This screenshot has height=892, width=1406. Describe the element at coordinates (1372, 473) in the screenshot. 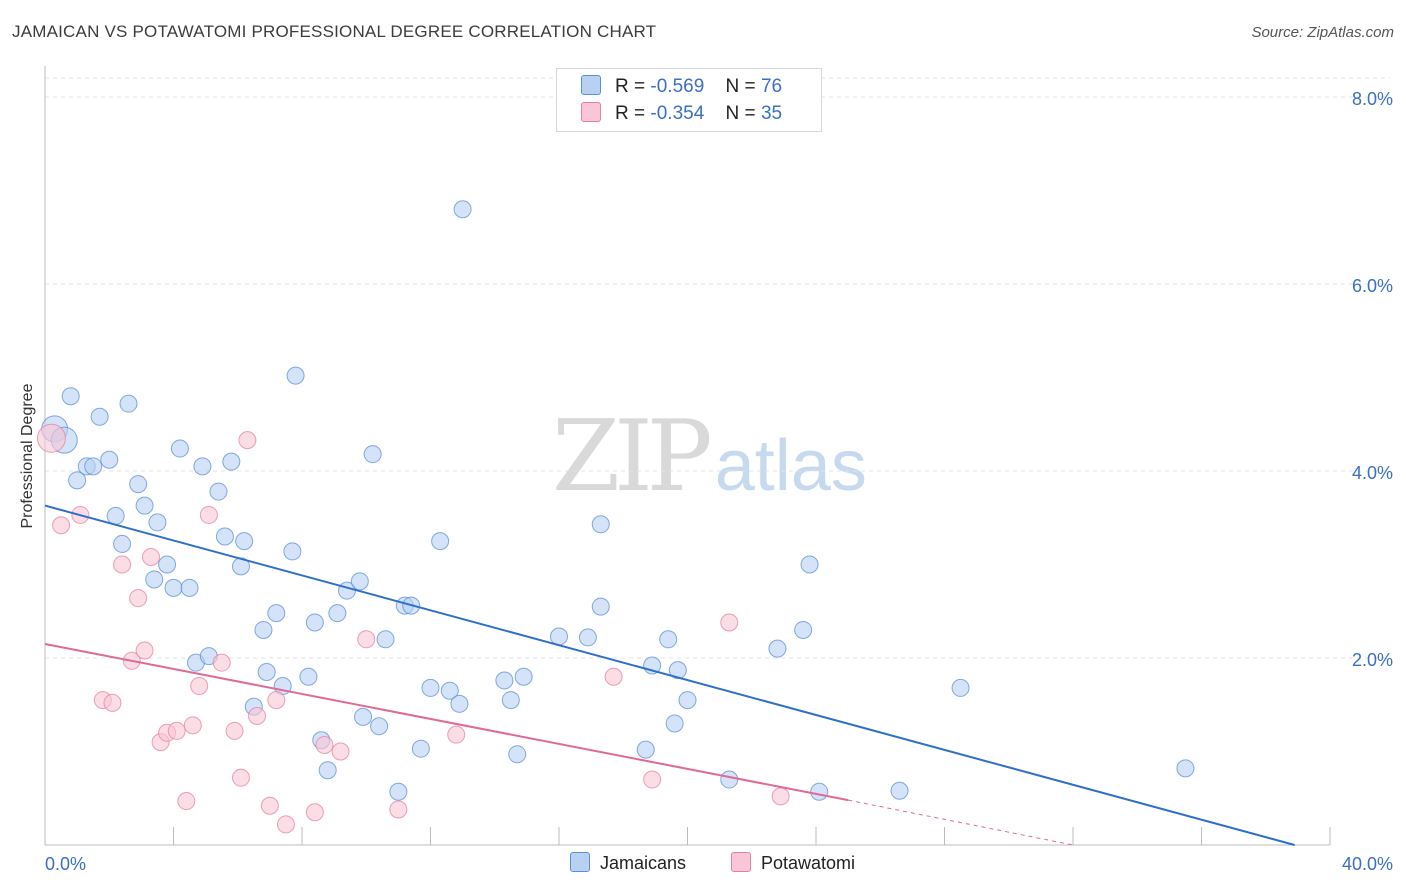

I see `y-tick-label: 4.0%` at that location.